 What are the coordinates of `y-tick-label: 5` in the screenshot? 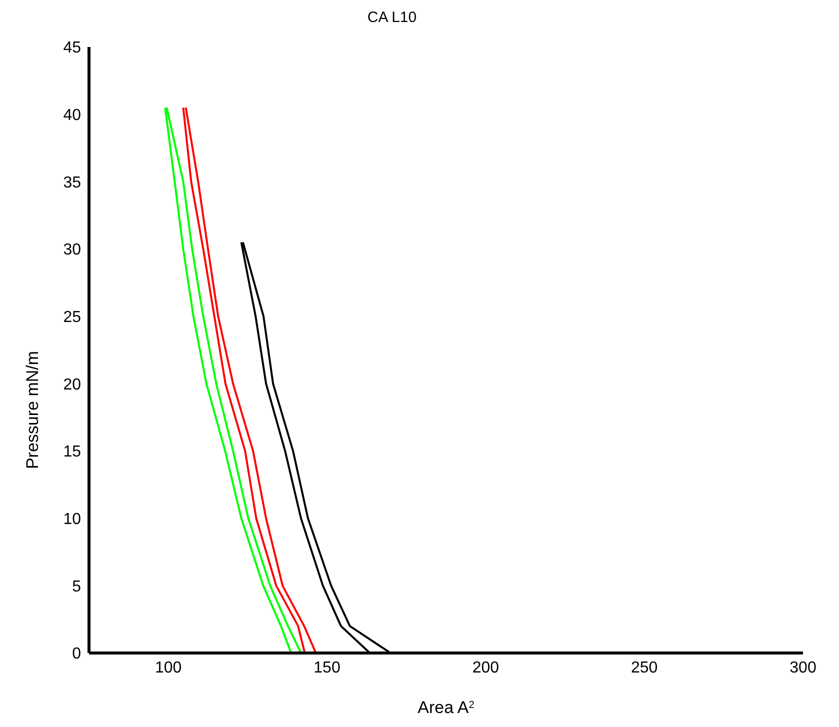 It's located at (77, 587).